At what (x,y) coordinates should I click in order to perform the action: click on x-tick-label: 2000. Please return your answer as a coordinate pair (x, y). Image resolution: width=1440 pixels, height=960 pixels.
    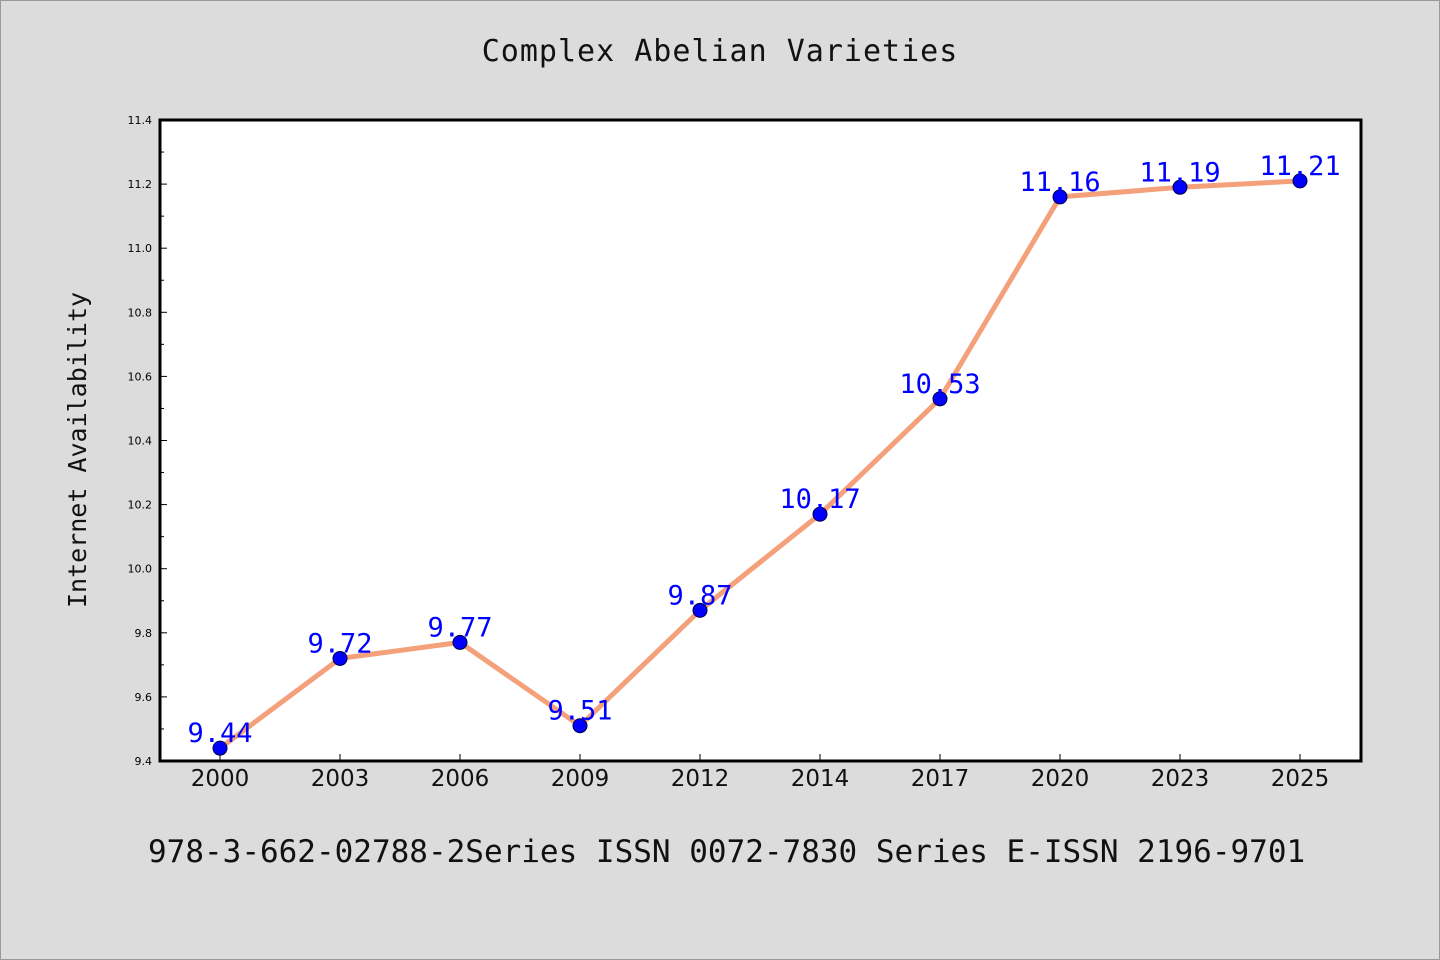
    Looking at the image, I should click on (220, 779).